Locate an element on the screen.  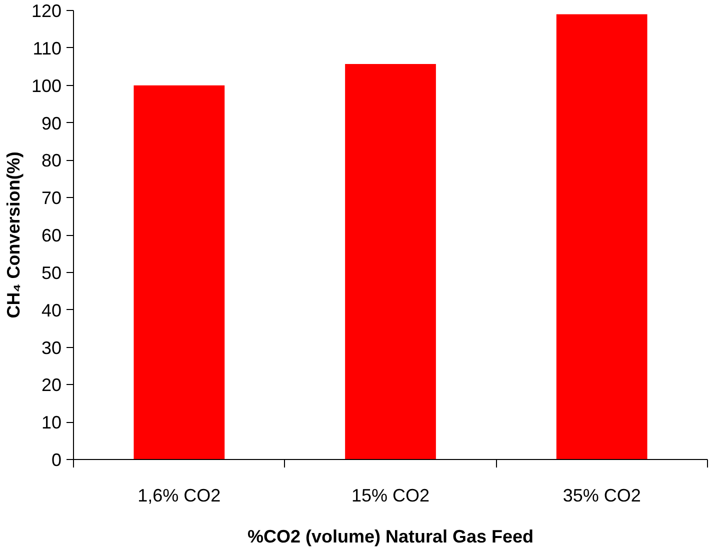
x-tick-label: 15% CO2 is located at coordinates (390, 496).